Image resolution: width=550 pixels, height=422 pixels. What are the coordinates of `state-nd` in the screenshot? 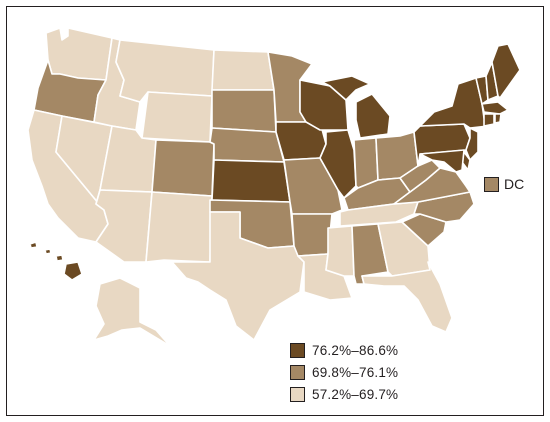 It's located at (243, 70).